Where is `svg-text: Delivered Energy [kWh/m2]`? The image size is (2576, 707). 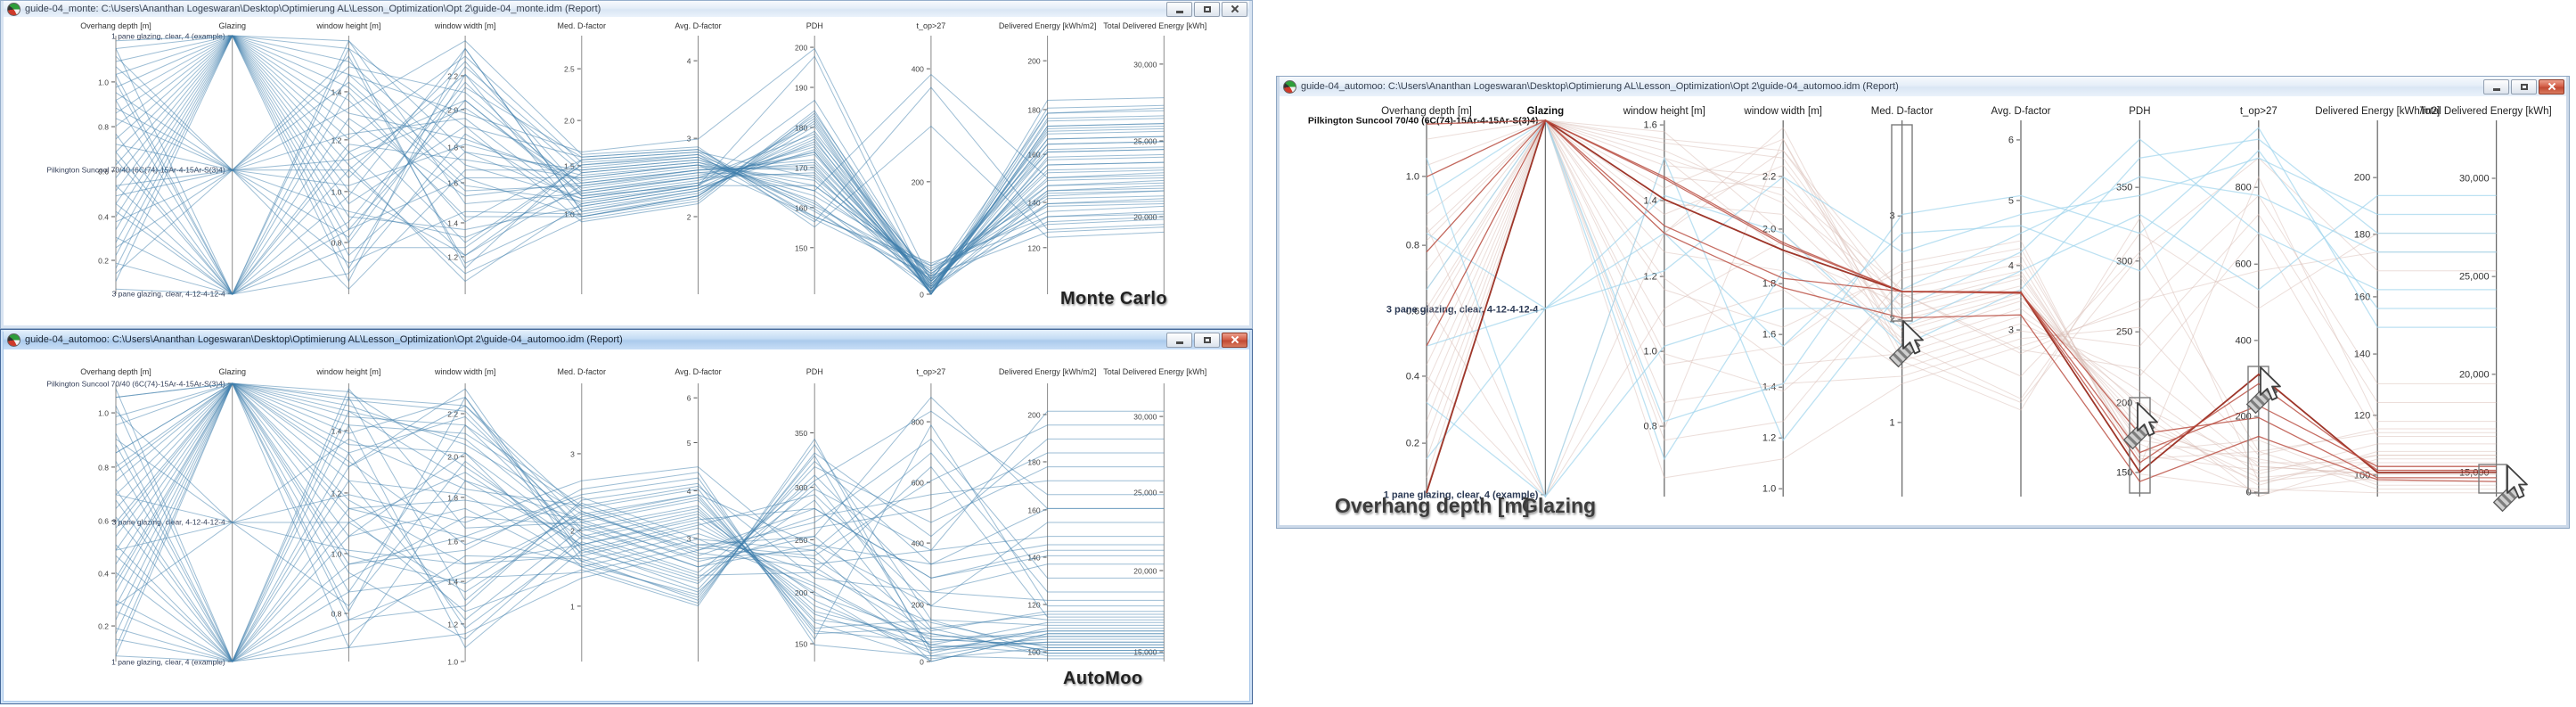 svg-text: Delivered Energy [kWh/m2] is located at coordinates (2377, 111).